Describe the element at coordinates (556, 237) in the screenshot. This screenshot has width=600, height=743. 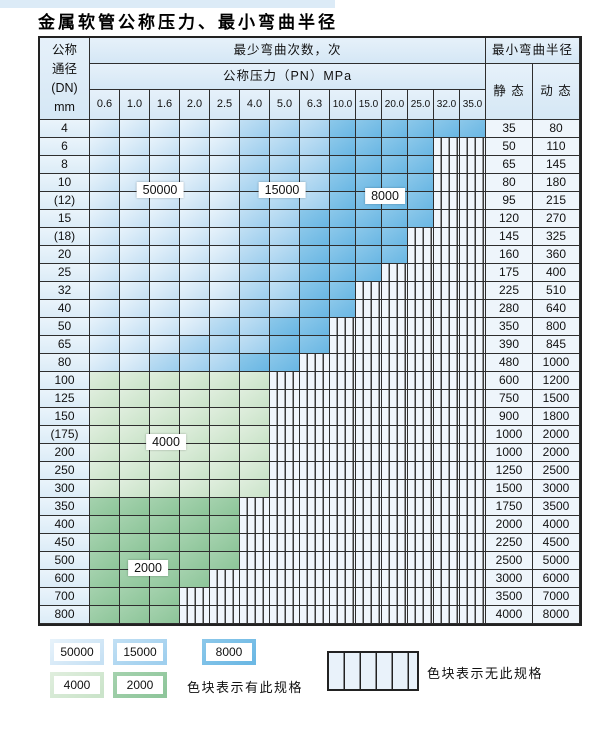
I see `dynamic-value: 325` at that location.